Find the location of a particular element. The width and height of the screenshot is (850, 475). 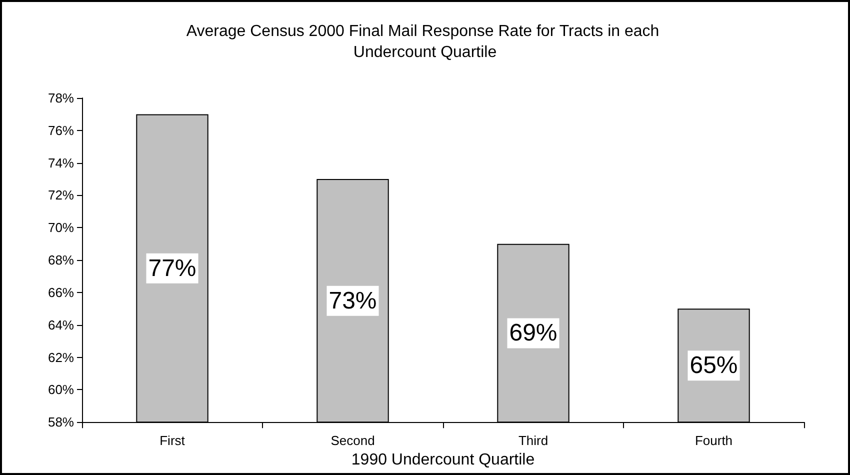

x-tick-label: Second is located at coordinates (352, 440).